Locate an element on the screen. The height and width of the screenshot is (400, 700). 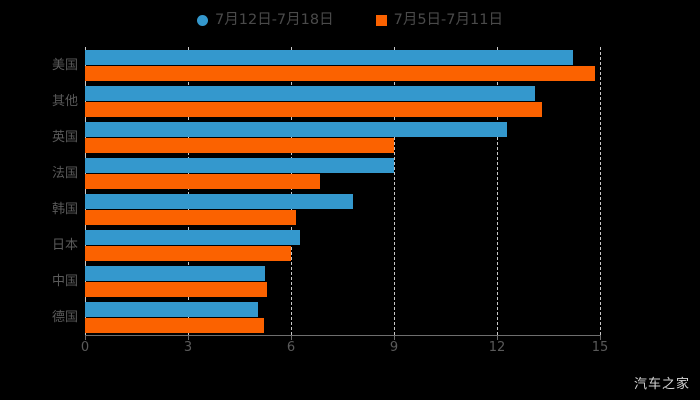
legend-label-series-2: 7月5日-7月11日 is located at coordinates (448, 19).